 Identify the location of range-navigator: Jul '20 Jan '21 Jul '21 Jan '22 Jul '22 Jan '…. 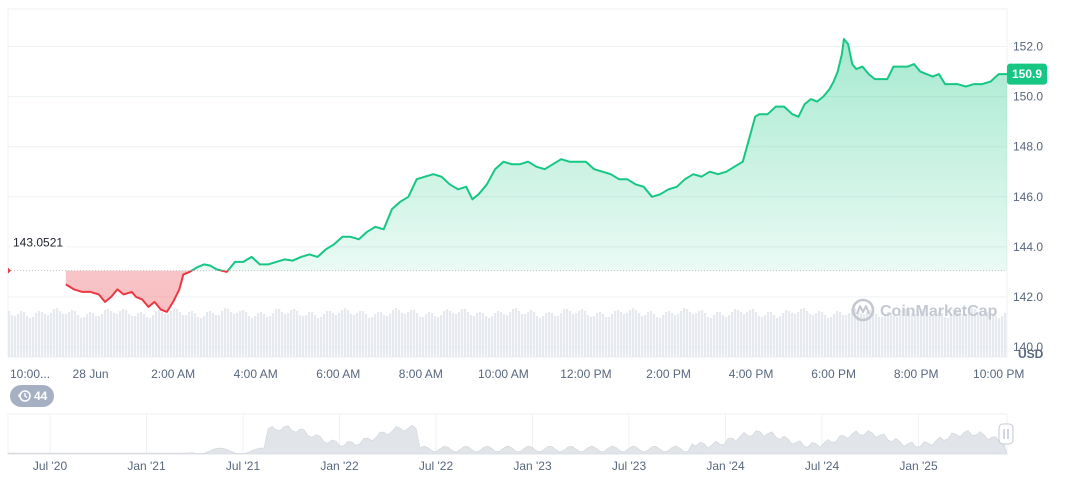
(510, 443).